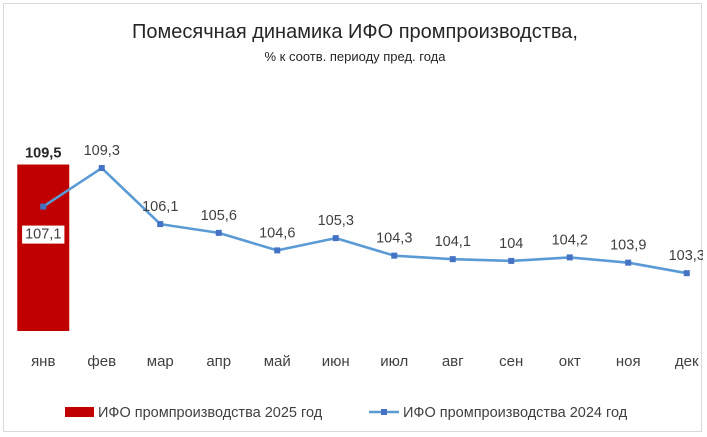 The height and width of the screenshot is (437, 707). I want to click on legend-label-2025: ИФО промпроизводства 2025 год, so click(210, 413).